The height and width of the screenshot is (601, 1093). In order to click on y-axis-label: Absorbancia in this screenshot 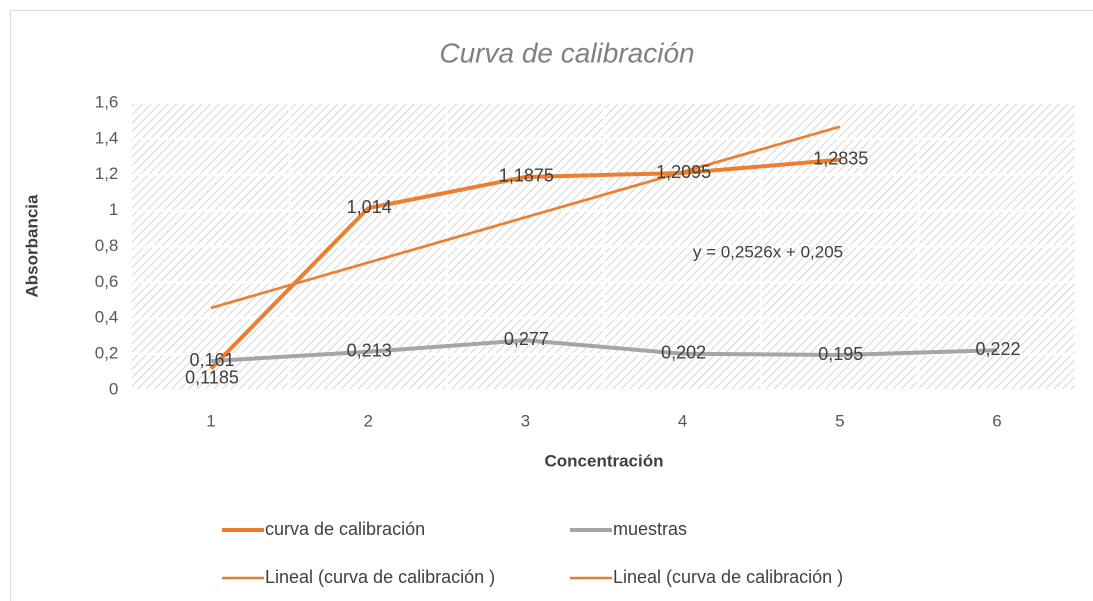, I will do `click(31, 246)`.